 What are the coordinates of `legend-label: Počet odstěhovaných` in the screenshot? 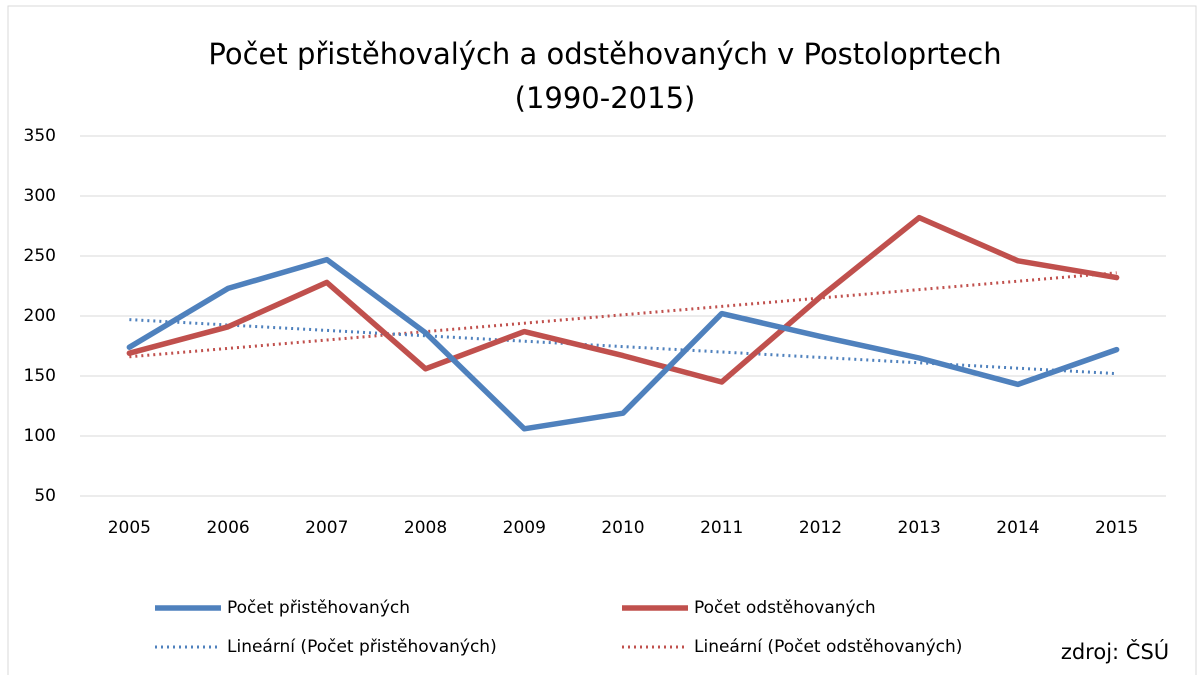 It's located at (785, 608).